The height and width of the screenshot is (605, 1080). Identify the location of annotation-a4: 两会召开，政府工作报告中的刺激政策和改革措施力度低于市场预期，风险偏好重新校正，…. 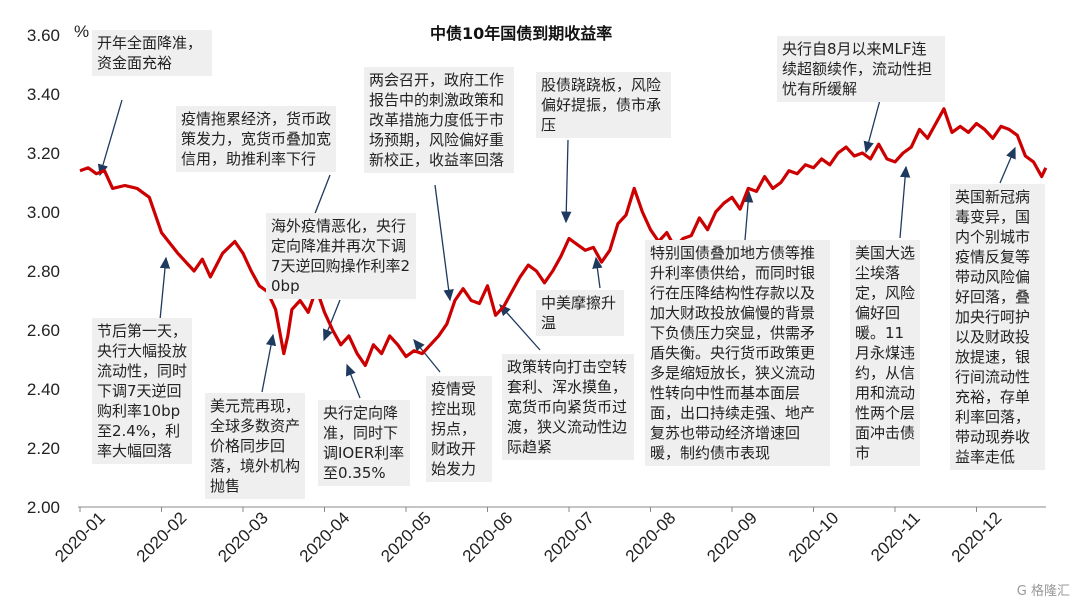
(439, 120).